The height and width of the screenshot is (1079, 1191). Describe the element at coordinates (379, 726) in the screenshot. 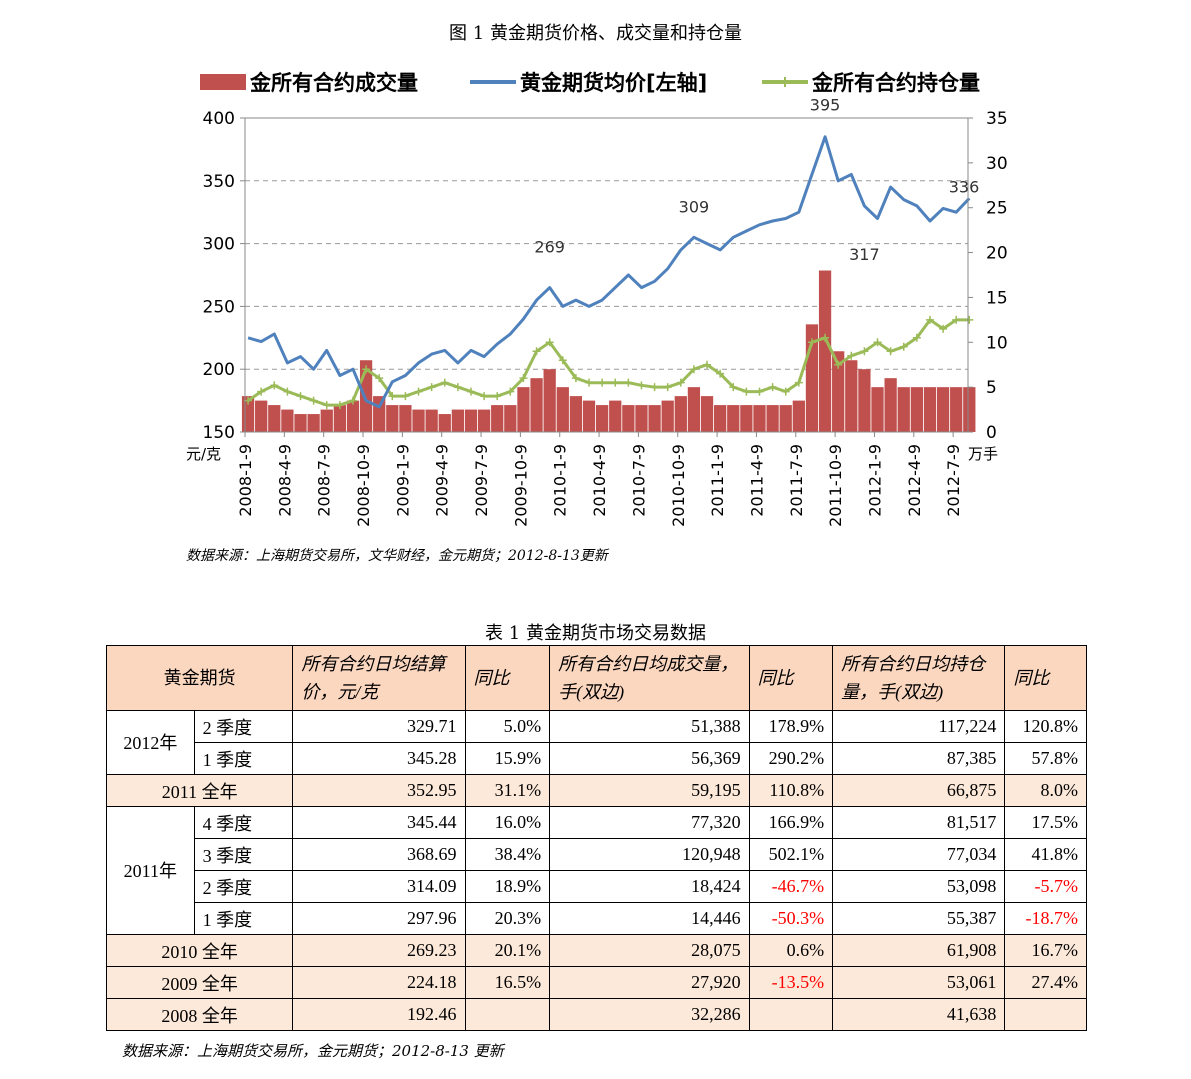

I see `cell-price: 329.71` at that location.